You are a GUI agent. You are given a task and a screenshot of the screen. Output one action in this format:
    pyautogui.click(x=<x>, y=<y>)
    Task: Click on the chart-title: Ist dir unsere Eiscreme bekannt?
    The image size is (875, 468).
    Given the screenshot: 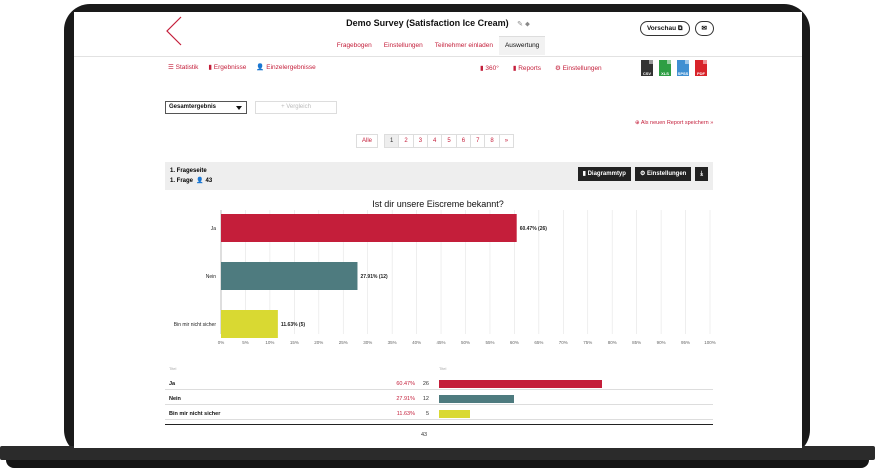 What is the action you would take?
    pyautogui.click(x=438, y=204)
    